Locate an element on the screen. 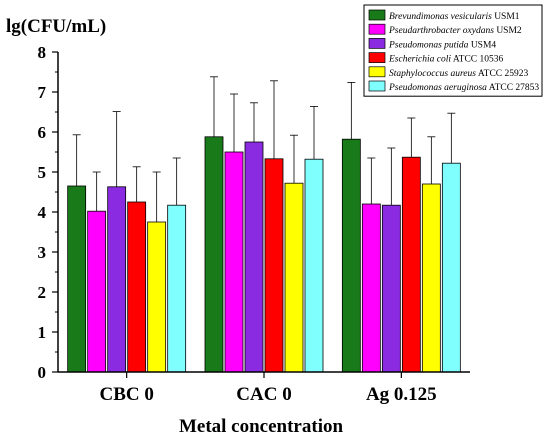 Image resolution: width=550 pixels, height=440 pixels. legend-label: Escherichia coli ATCC 10536 is located at coordinates (446, 60).